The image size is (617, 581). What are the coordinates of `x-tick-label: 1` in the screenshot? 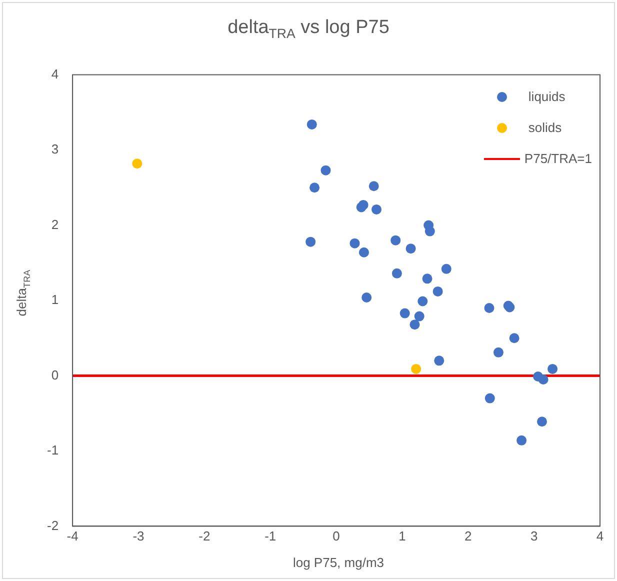 It's located at (402, 536).